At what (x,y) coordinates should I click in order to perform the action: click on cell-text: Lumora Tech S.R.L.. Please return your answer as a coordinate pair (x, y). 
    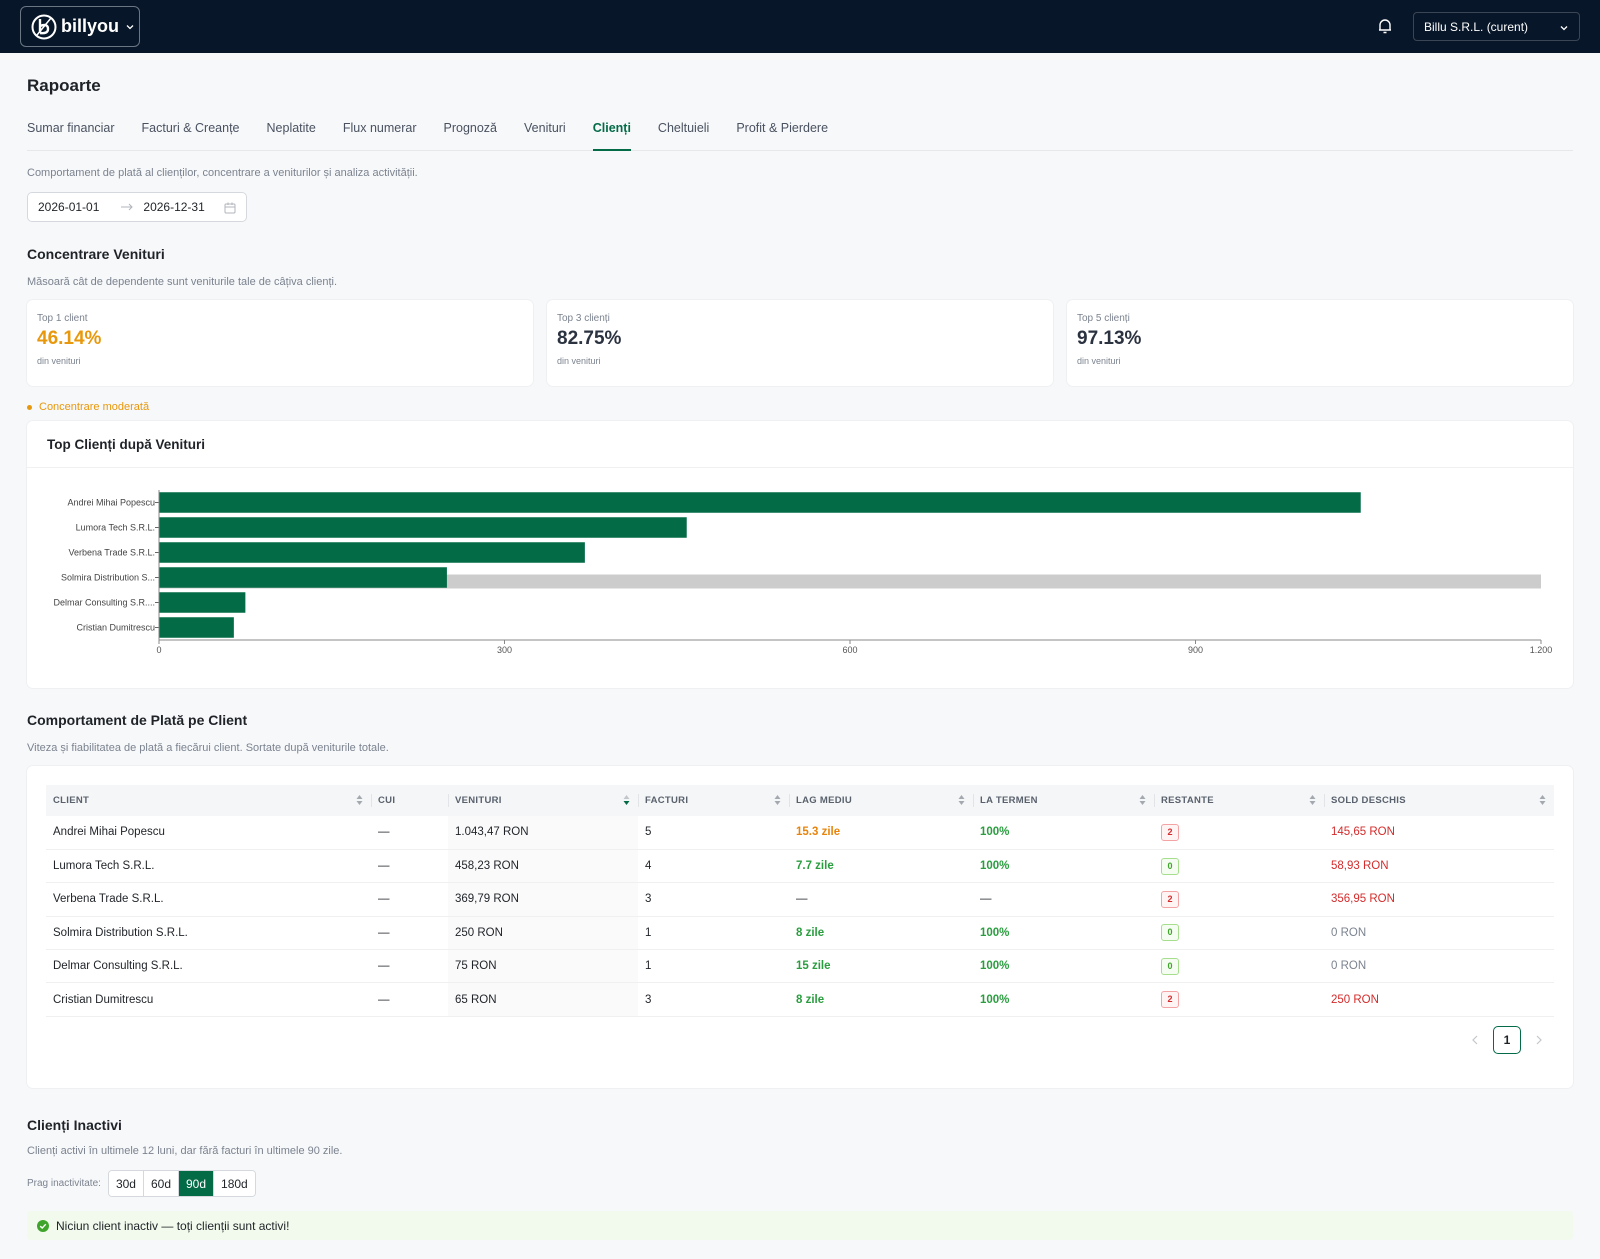
    Looking at the image, I should click on (104, 866).